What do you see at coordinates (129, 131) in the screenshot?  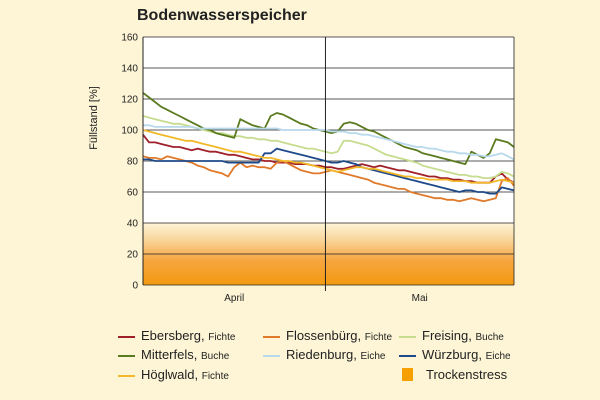 I see `y-tick-label: 100` at bounding box center [129, 131].